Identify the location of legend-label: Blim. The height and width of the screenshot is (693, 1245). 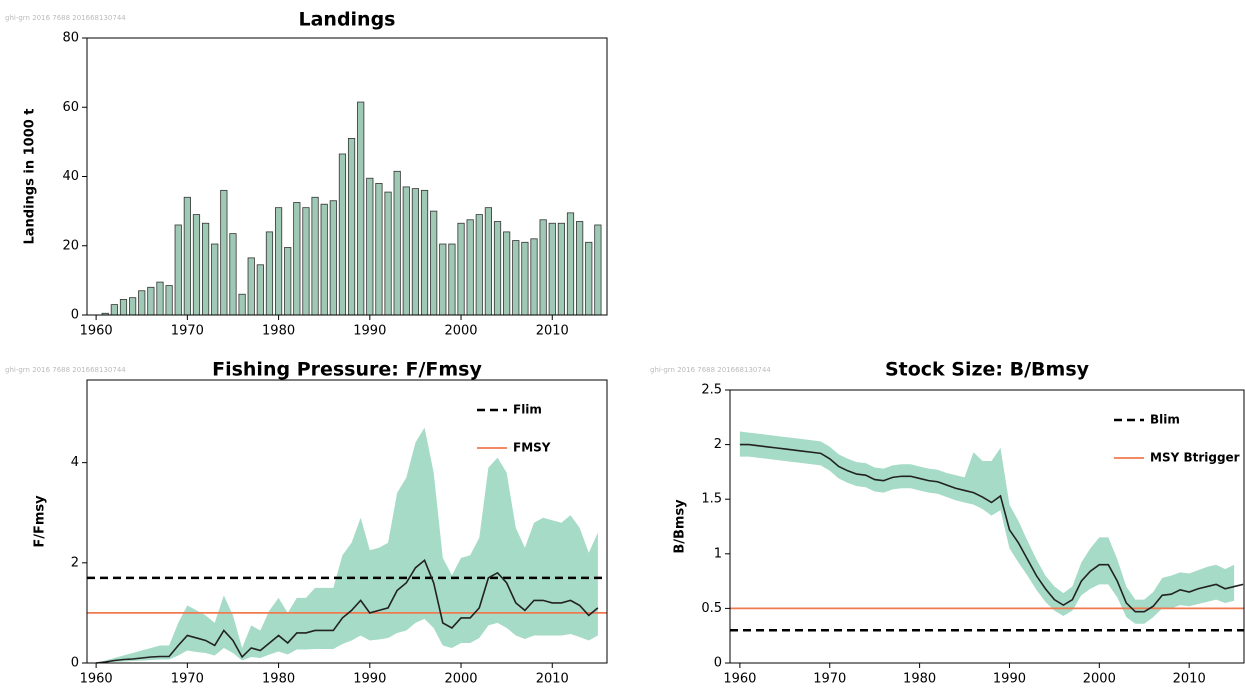
(1165, 420).